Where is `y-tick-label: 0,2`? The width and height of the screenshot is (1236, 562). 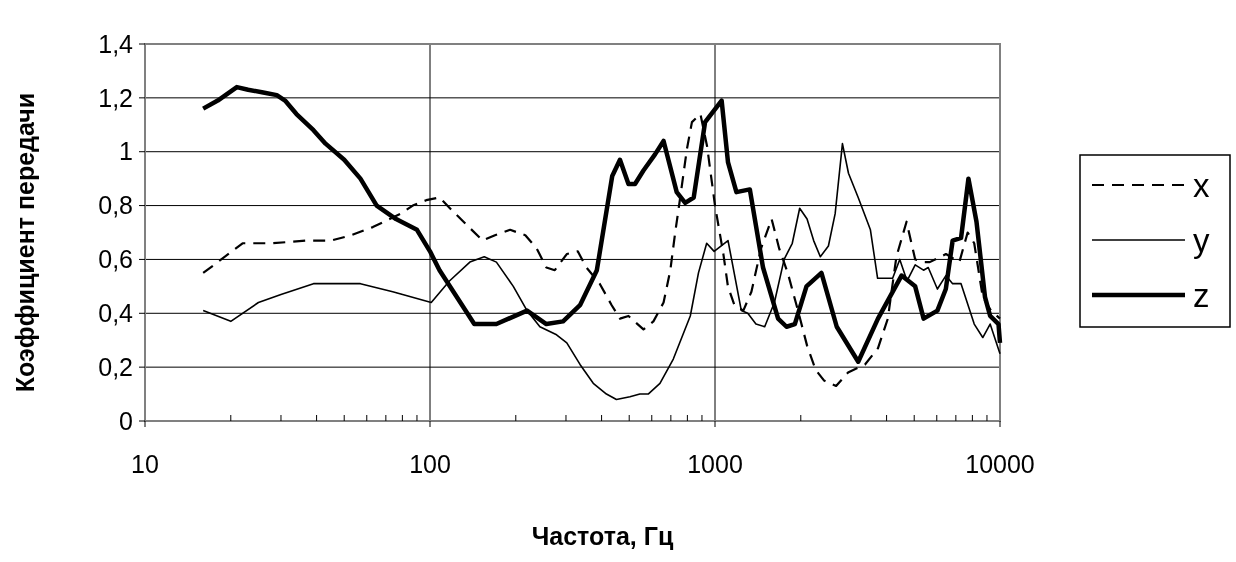 y-tick-label: 0,2 is located at coordinates (115, 366).